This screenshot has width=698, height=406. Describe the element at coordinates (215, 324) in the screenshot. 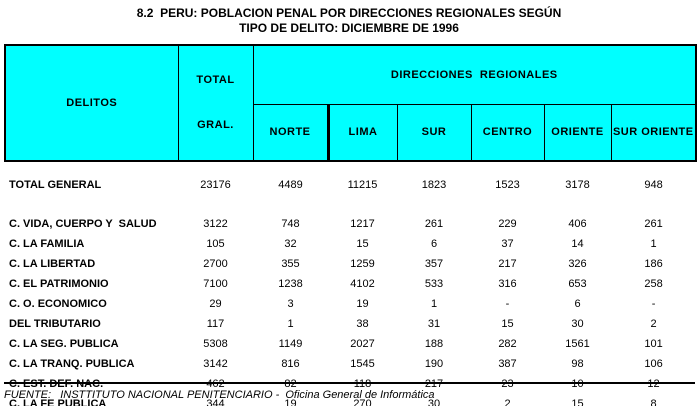

I see `cell-total: 117` at that location.